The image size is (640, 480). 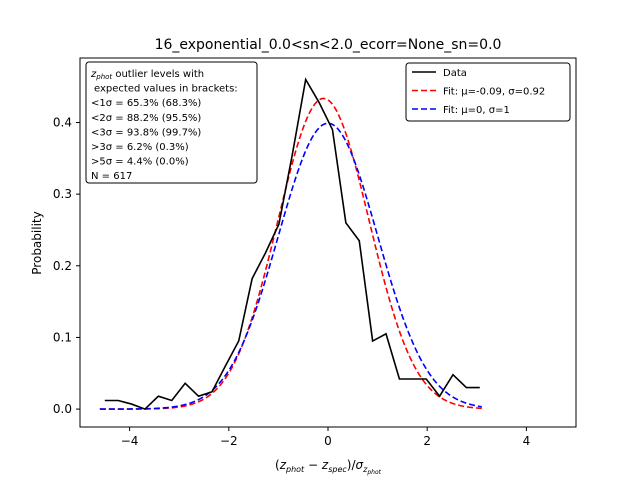 I want to click on y-tick-label: 0.1, so click(x=62, y=337).